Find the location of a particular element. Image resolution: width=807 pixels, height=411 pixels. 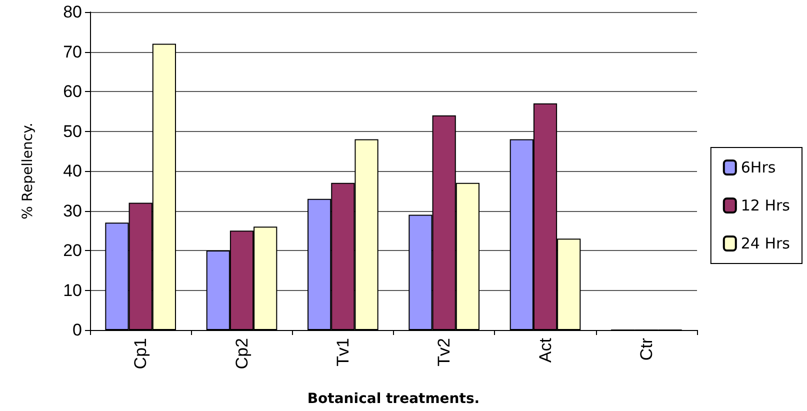

y-tick-label: 30 is located at coordinates (72, 210).